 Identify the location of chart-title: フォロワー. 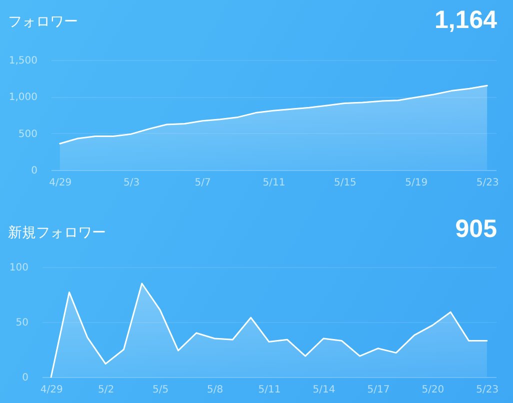
(43, 22).